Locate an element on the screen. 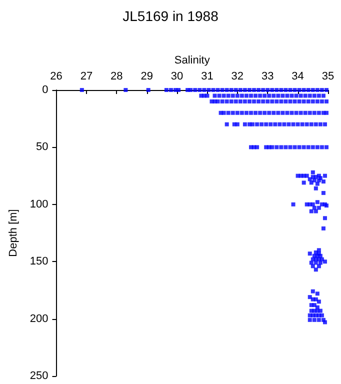 This screenshot has height=384, width=341. x-tick-label: 35 is located at coordinates (328, 76).